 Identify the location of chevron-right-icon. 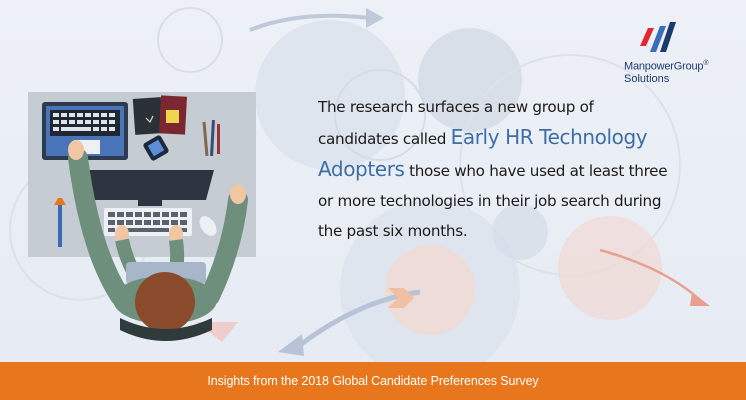
(401, 298).